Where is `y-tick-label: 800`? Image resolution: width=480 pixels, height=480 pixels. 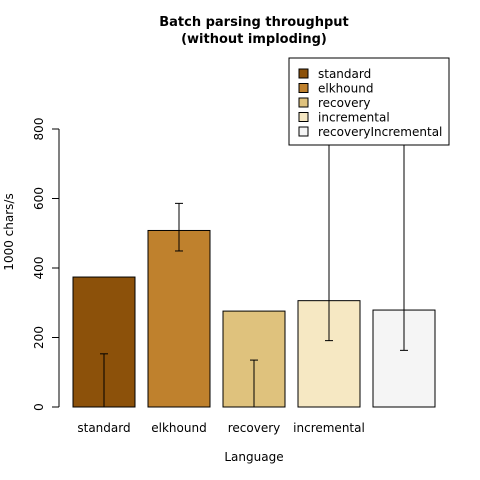
y-tick-label: 800 is located at coordinates (39, 129).